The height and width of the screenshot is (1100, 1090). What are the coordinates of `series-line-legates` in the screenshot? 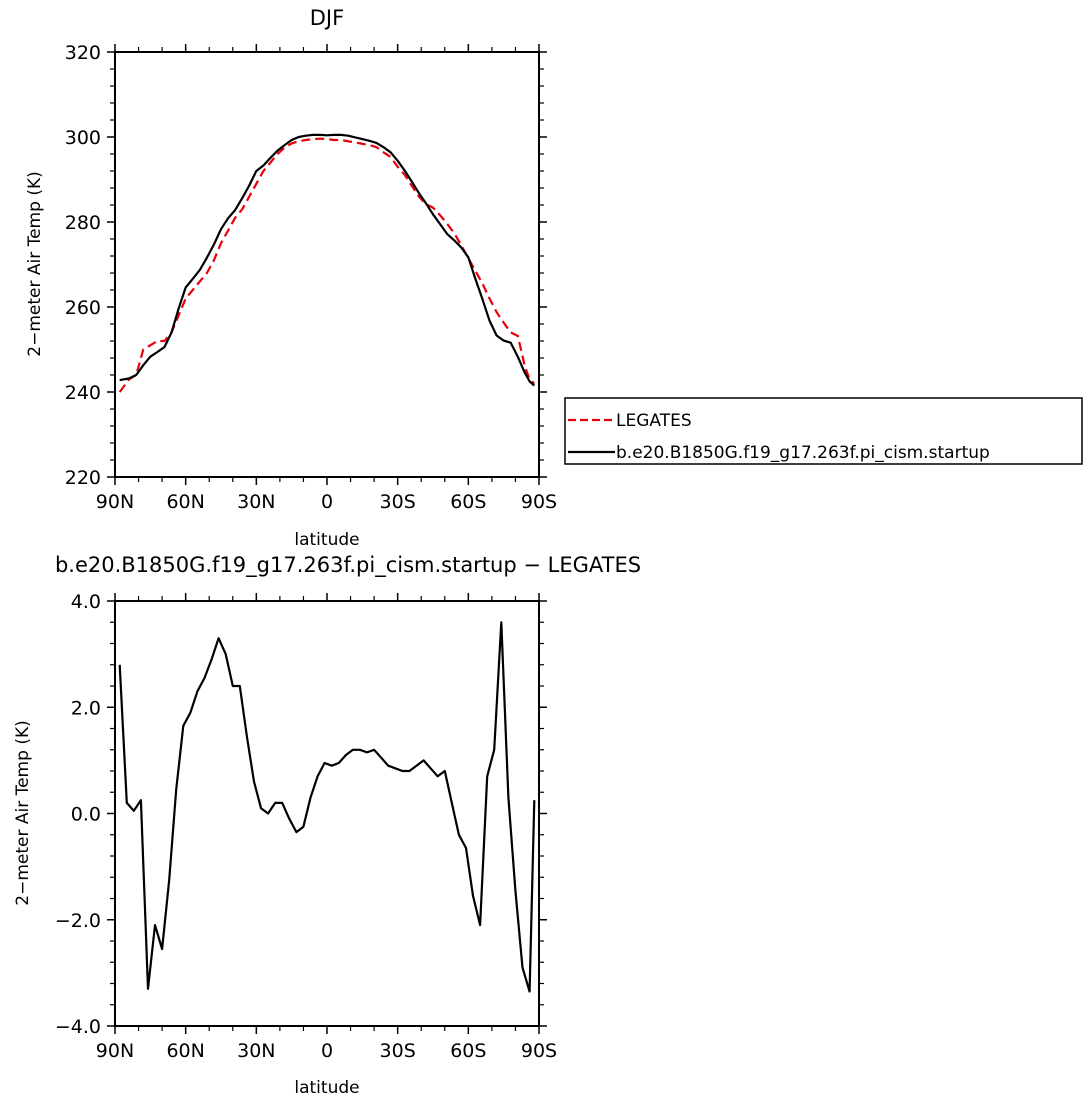 It's located at (327, 265).